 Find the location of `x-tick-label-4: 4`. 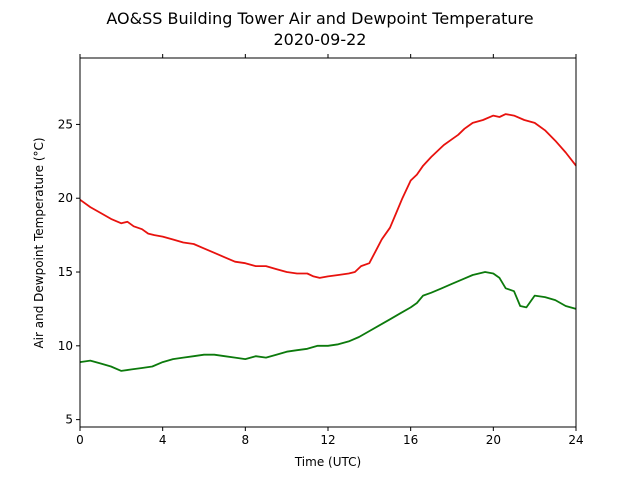

x-tick-label-4: 4 is located at coordinates (163, 440).